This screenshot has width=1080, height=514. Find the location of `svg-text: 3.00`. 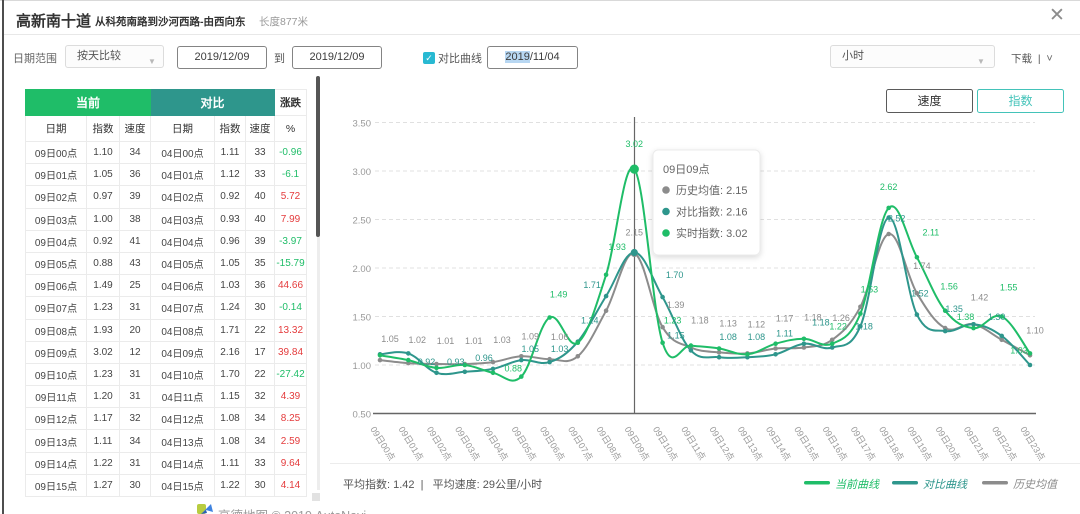

svg-text: 3.00 is located at coordinates (362, 172).